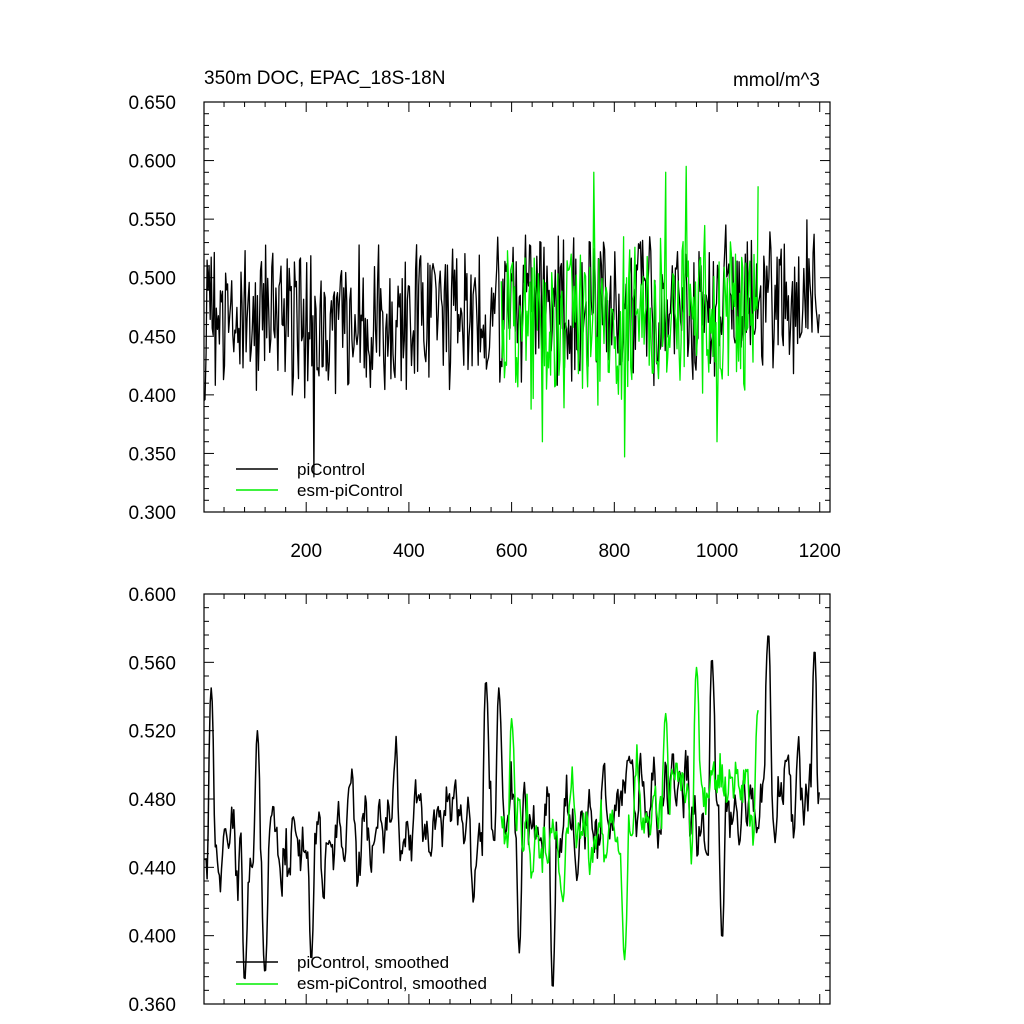 This screenshot has width=1024, height=1024. Describe the element at coordinates (392, 983) in the screenshot. I see `legend-label-esm-picontrol-smoothed: esm-piControl, smoothed` at that location.